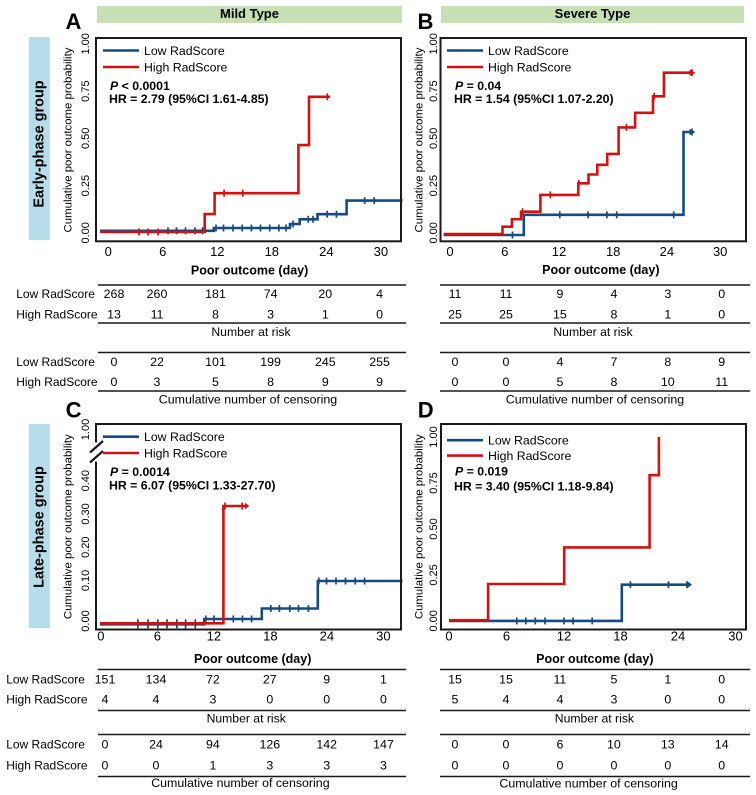 This screenshot has width=756, height=795. What do you see at coordinates (74, 409) in the screenshot?
I see `svg-text: C` at bounding box center [74, 409].